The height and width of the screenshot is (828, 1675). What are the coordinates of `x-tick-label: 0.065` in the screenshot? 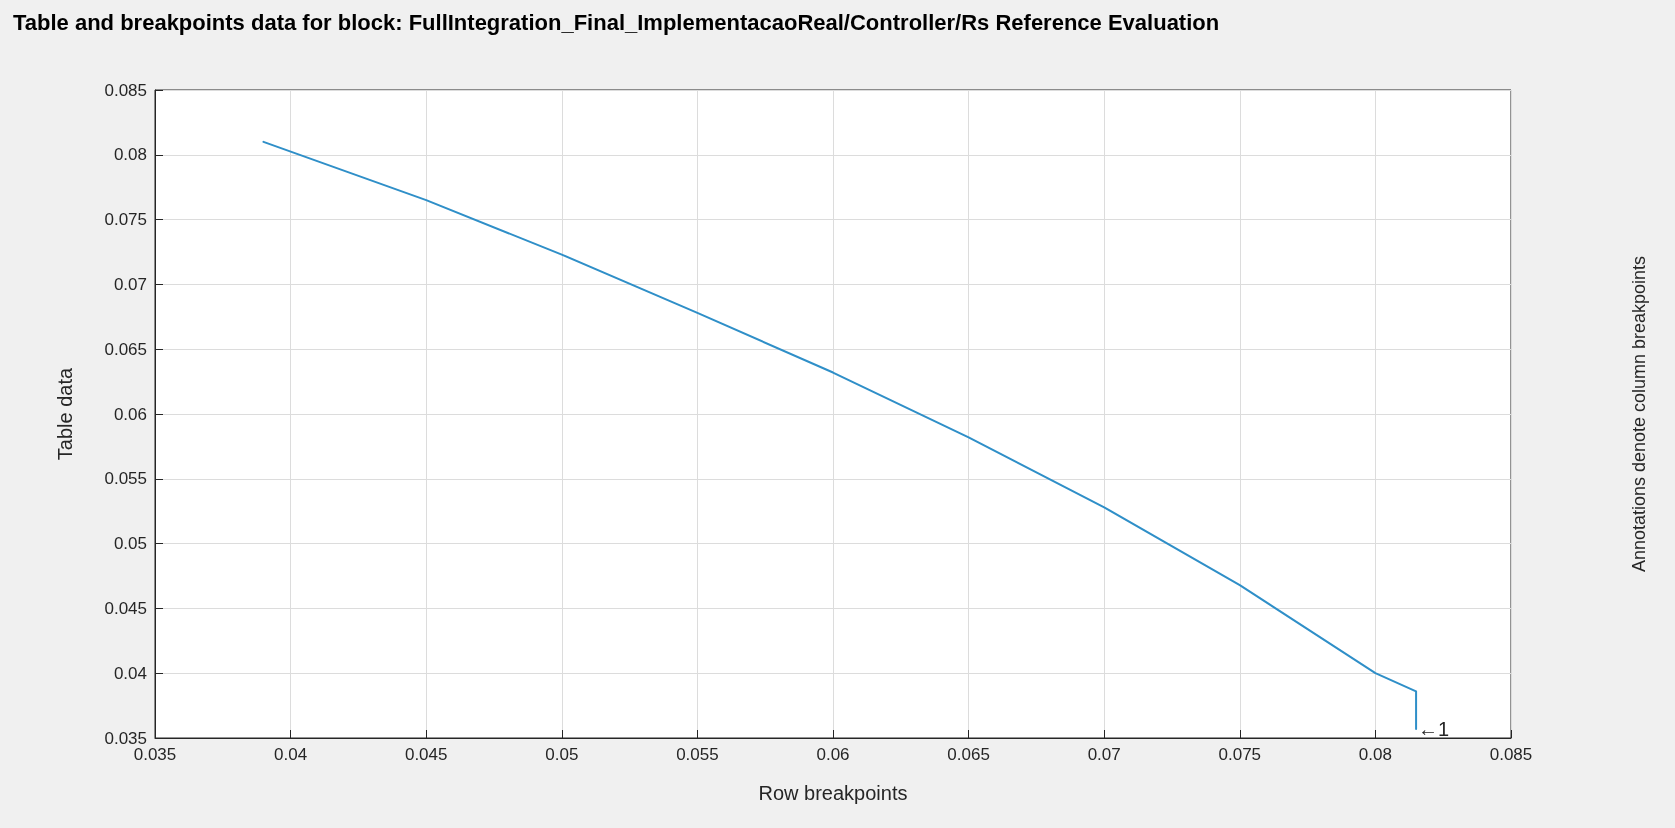 It's located at (968, 754).